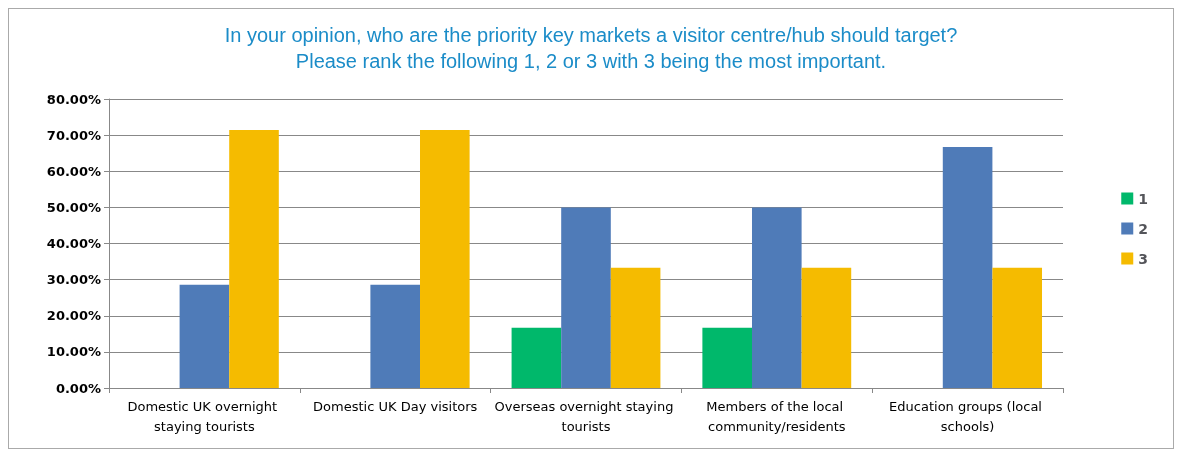 Image resolution: width=1182 pixels, height=457 pixels. Describe the element at coordinates (1143, 198) in the screenshot. I see `legend-label: 1` at that location.